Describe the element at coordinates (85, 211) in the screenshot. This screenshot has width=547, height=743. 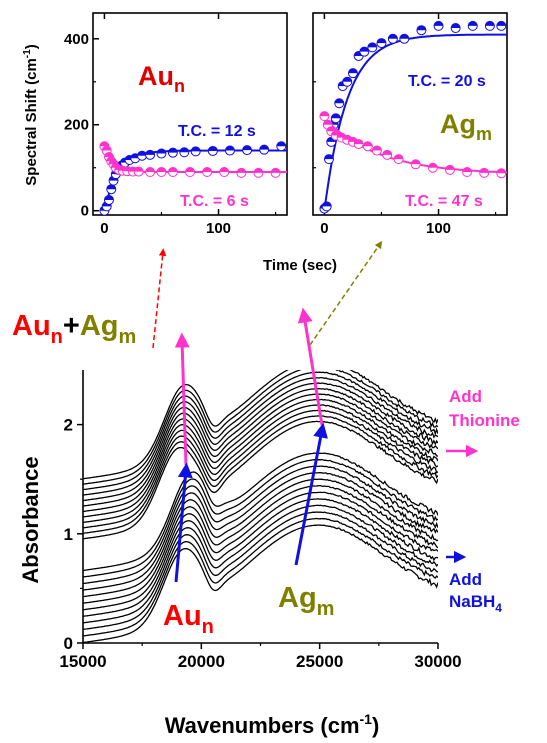
I see `inset-y-tick-label: 0` at that location.